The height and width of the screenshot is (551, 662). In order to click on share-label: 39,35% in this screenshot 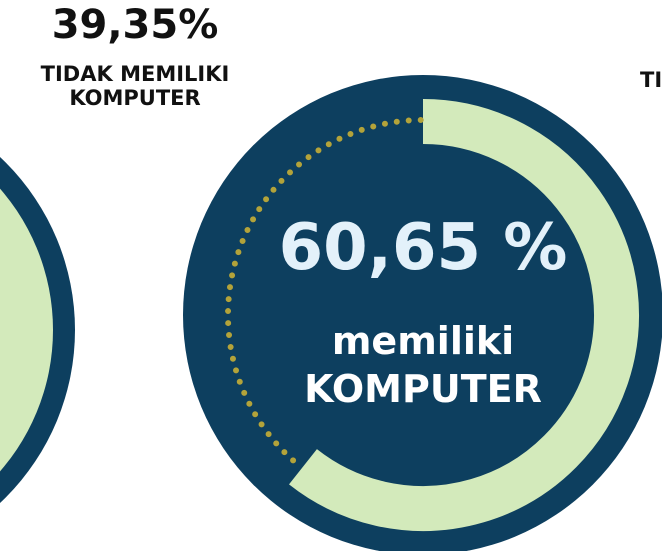, I will do `click(135, 25)`.